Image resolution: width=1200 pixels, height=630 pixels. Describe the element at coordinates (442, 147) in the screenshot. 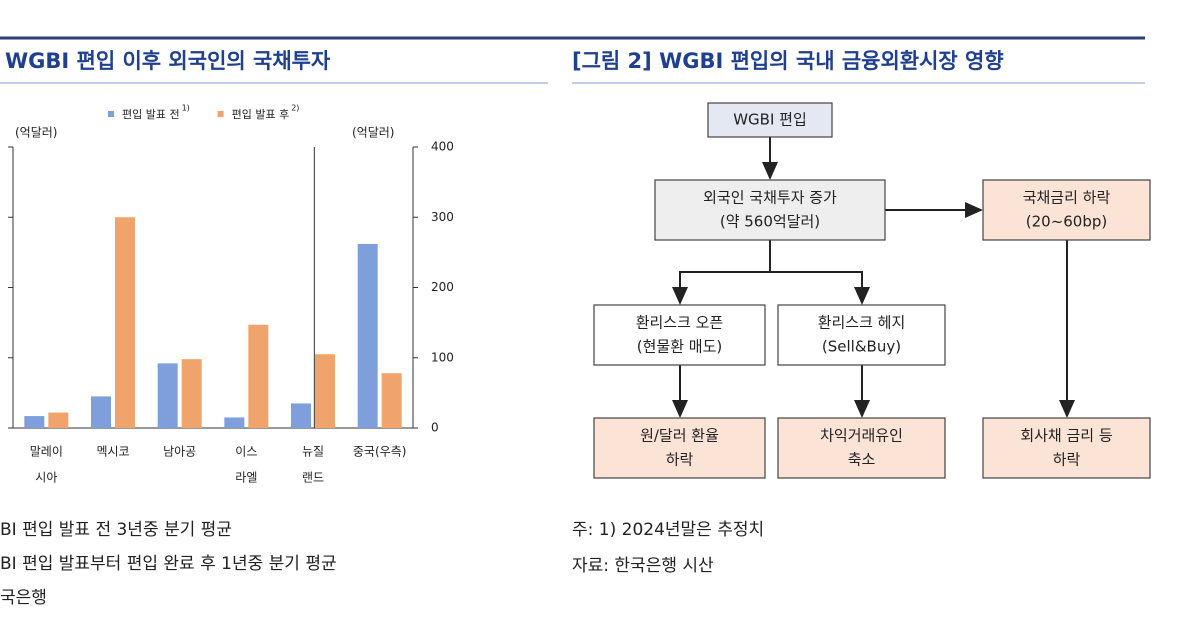

I see `y2-tick-label: 400` at that location.